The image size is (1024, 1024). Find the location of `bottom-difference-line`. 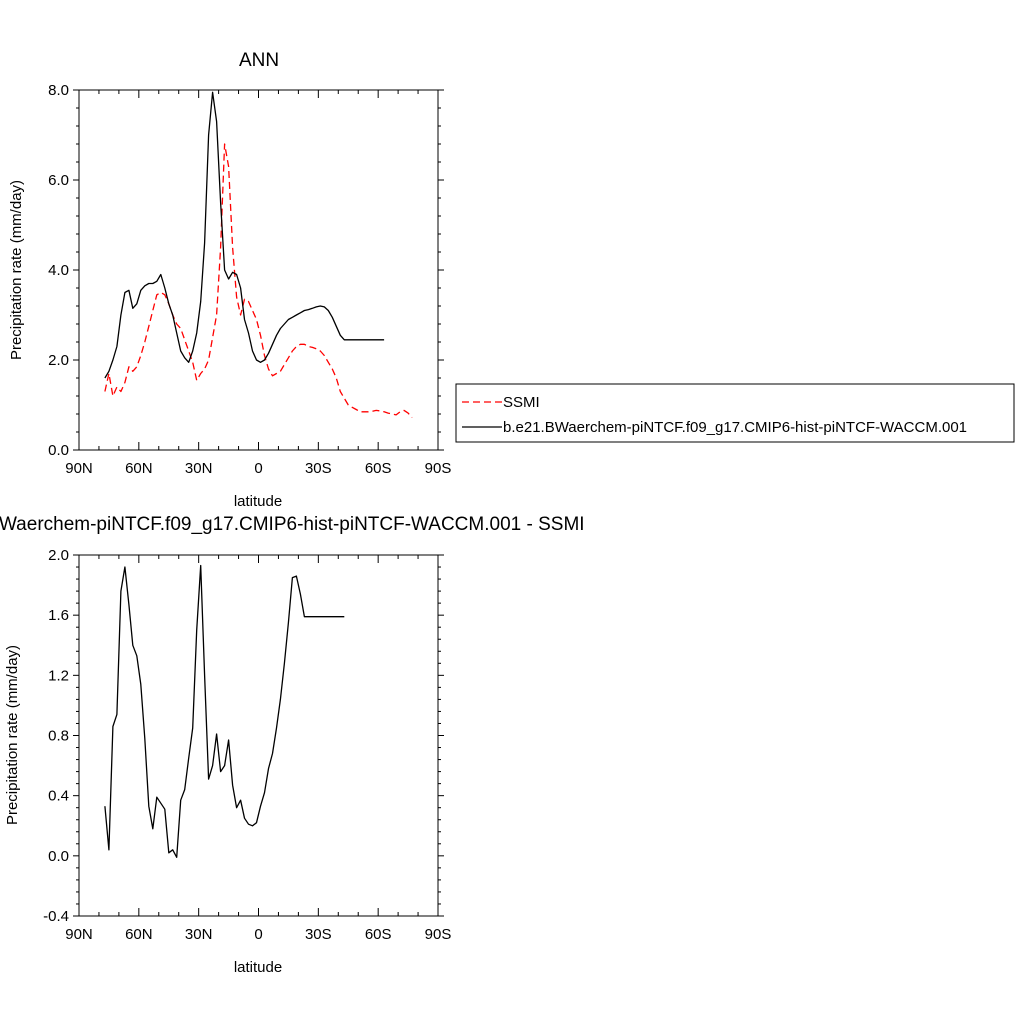

bottom-difference-line is located at coordinates (224, 711).